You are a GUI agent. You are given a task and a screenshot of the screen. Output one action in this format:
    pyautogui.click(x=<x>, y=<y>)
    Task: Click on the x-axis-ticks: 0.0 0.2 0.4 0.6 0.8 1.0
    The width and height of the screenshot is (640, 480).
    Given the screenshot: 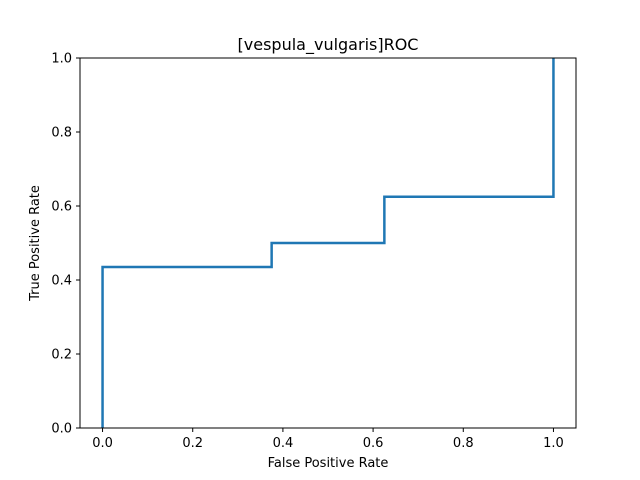 What is the action you would take?
    pyautogui.click(x=328, y=439)
    